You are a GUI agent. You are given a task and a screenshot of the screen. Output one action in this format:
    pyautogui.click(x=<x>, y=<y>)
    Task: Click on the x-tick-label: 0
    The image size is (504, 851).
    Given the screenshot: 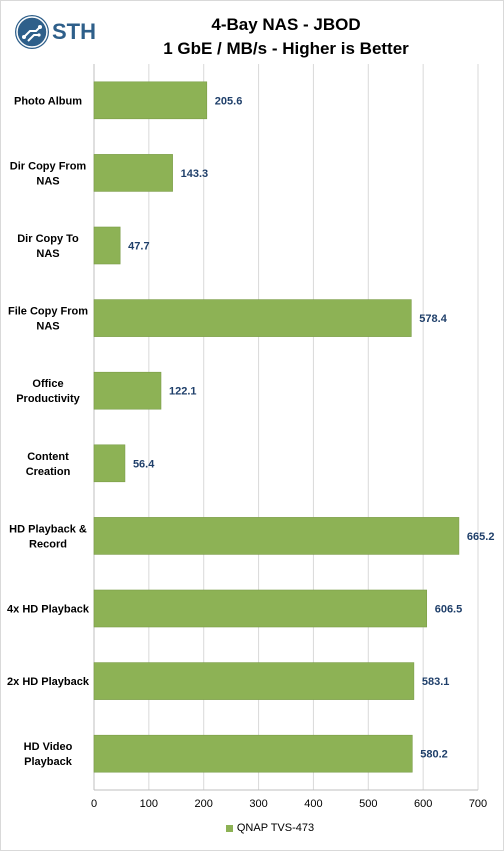 What is the action you would take?
    pyautogui.click(x=94, y=804)
    